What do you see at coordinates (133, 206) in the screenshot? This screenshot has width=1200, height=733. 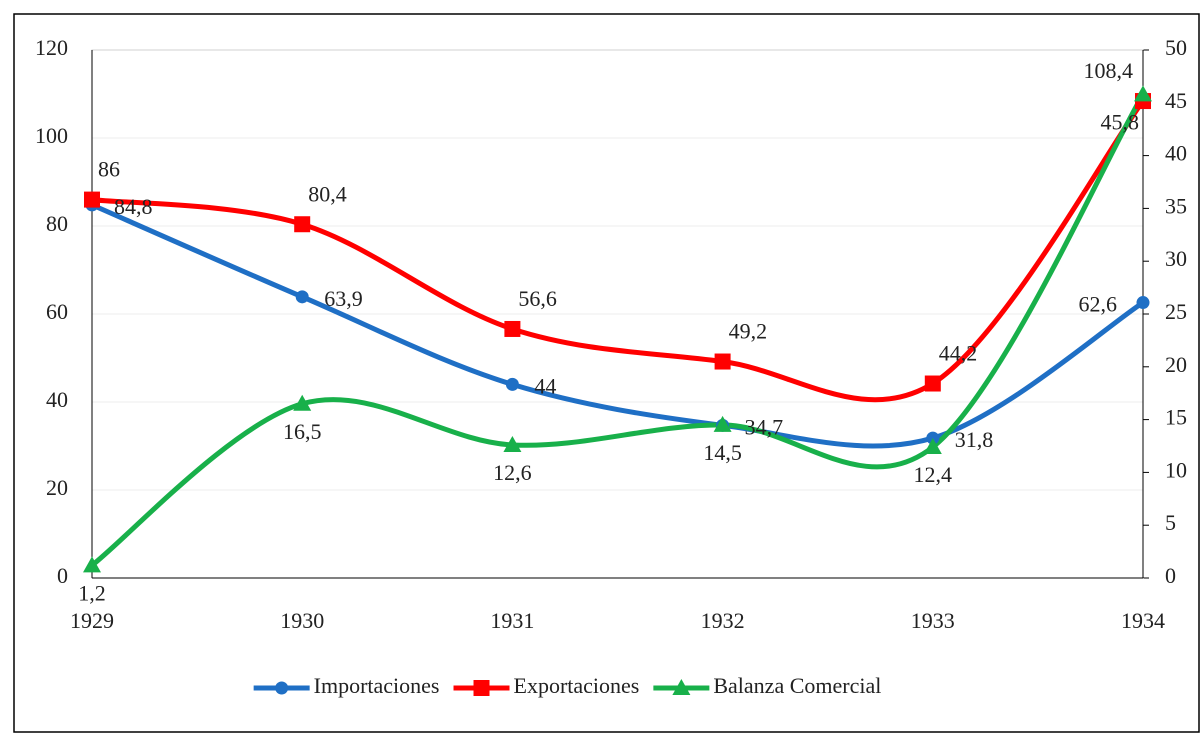 I see `data-label: 84,8` at bounding box center [133, 206].